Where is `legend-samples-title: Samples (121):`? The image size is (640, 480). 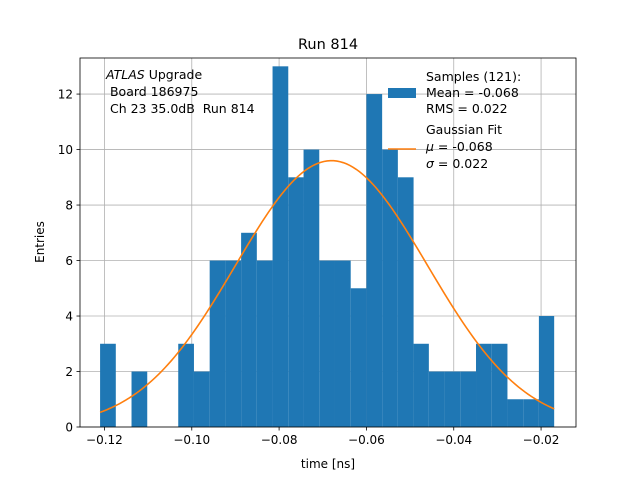 legend-samples-title: Samples (121): is located at coordinates (473, 76).